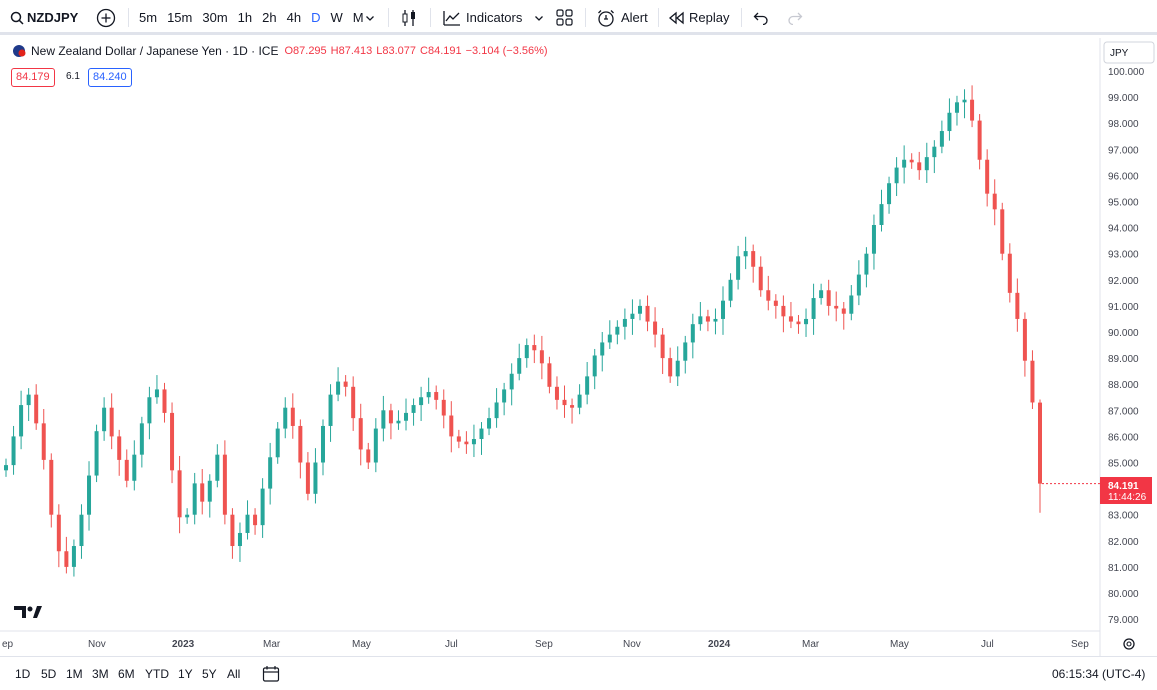 This screenshot has width=1157, height=690. Describe the element at coordinates (1123, 516) in the screenshot. I see `price-tick-label: 83.000` at that location.